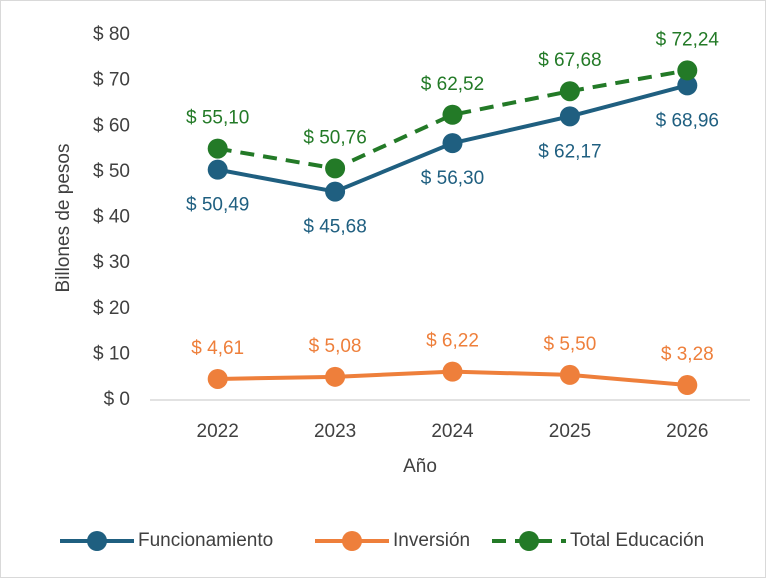  Describe the element at coordinates (111, 217) in the screenshot. I see `y-tick-label: $ 40` at that location.